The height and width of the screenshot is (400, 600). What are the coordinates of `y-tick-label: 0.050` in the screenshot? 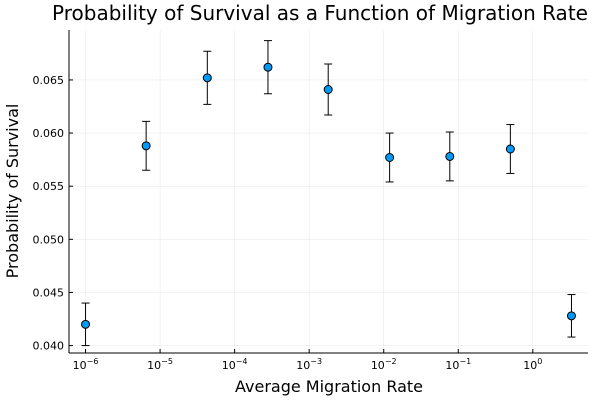 It's located at (49, 239).